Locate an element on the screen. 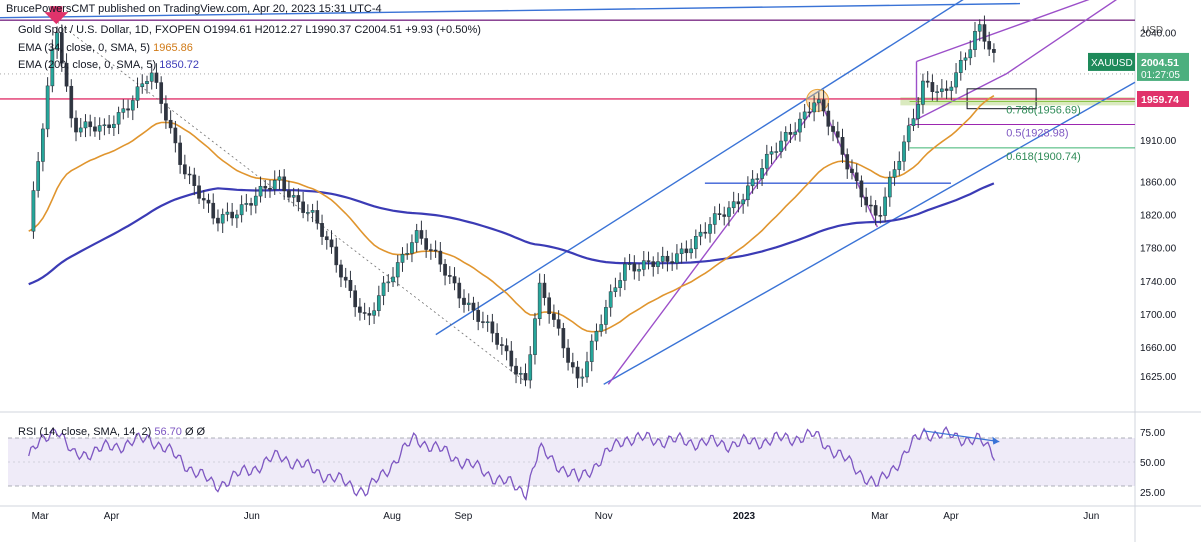 The height and width of the screenshot is (542, 1201). ema34-value: 1965.86 is located at coordinates (173, 48).